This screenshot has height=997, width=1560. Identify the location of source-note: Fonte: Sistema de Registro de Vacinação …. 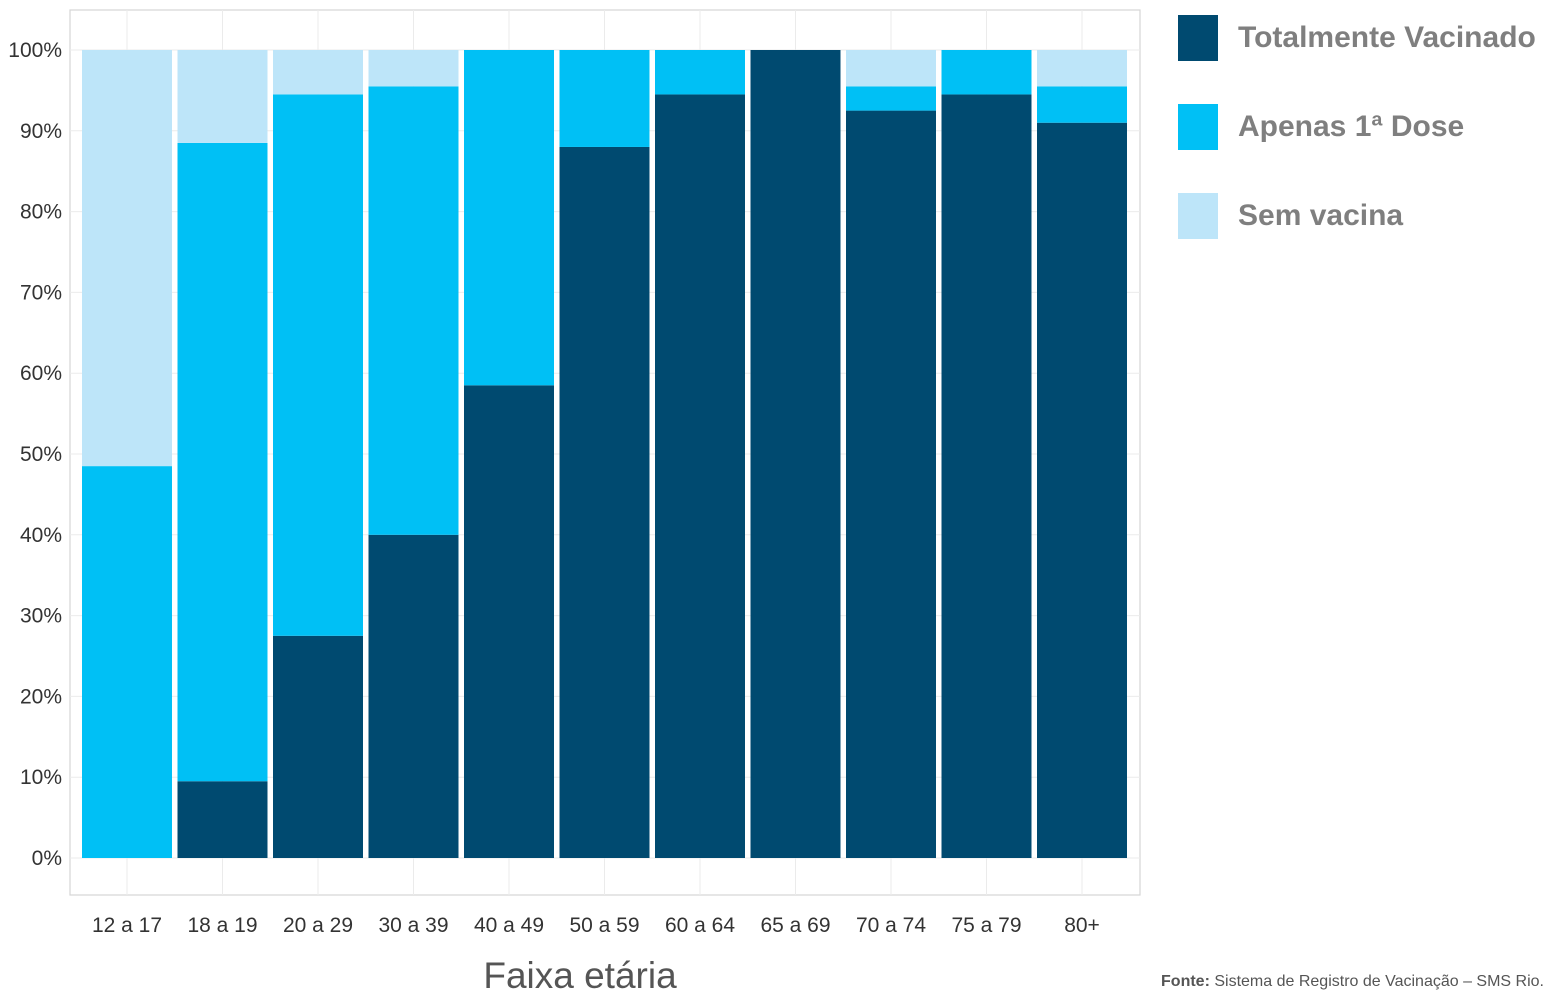
(1352, 982).